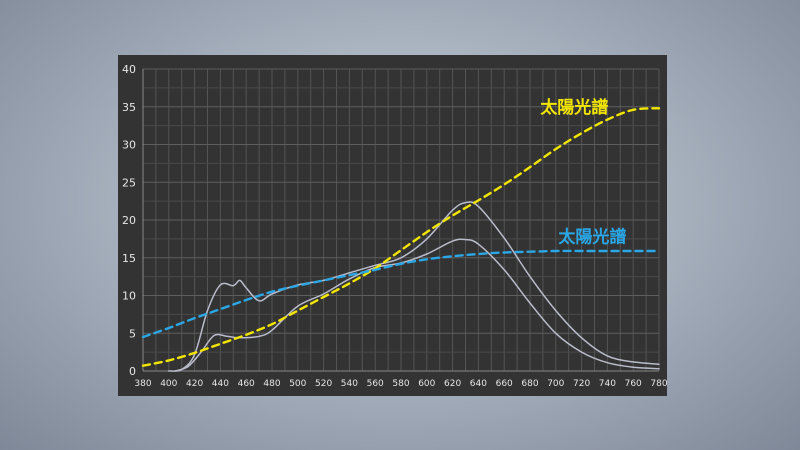 This screenshot has height=450, width=800. I want to click on y-tick-label: 20, so click(129, 220).